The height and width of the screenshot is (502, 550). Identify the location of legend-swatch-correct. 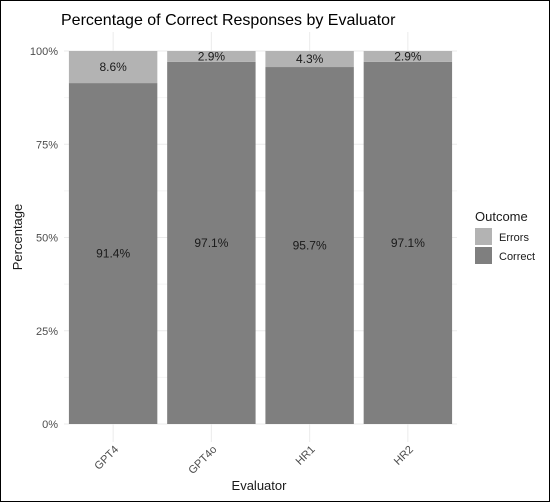
(483, 255).